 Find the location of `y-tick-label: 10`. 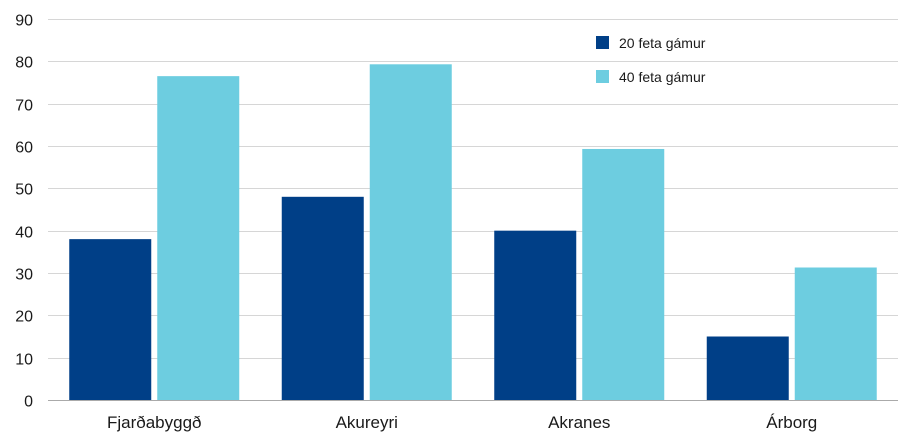

y-tick-label: 10 is located at coordinates (24, 360).